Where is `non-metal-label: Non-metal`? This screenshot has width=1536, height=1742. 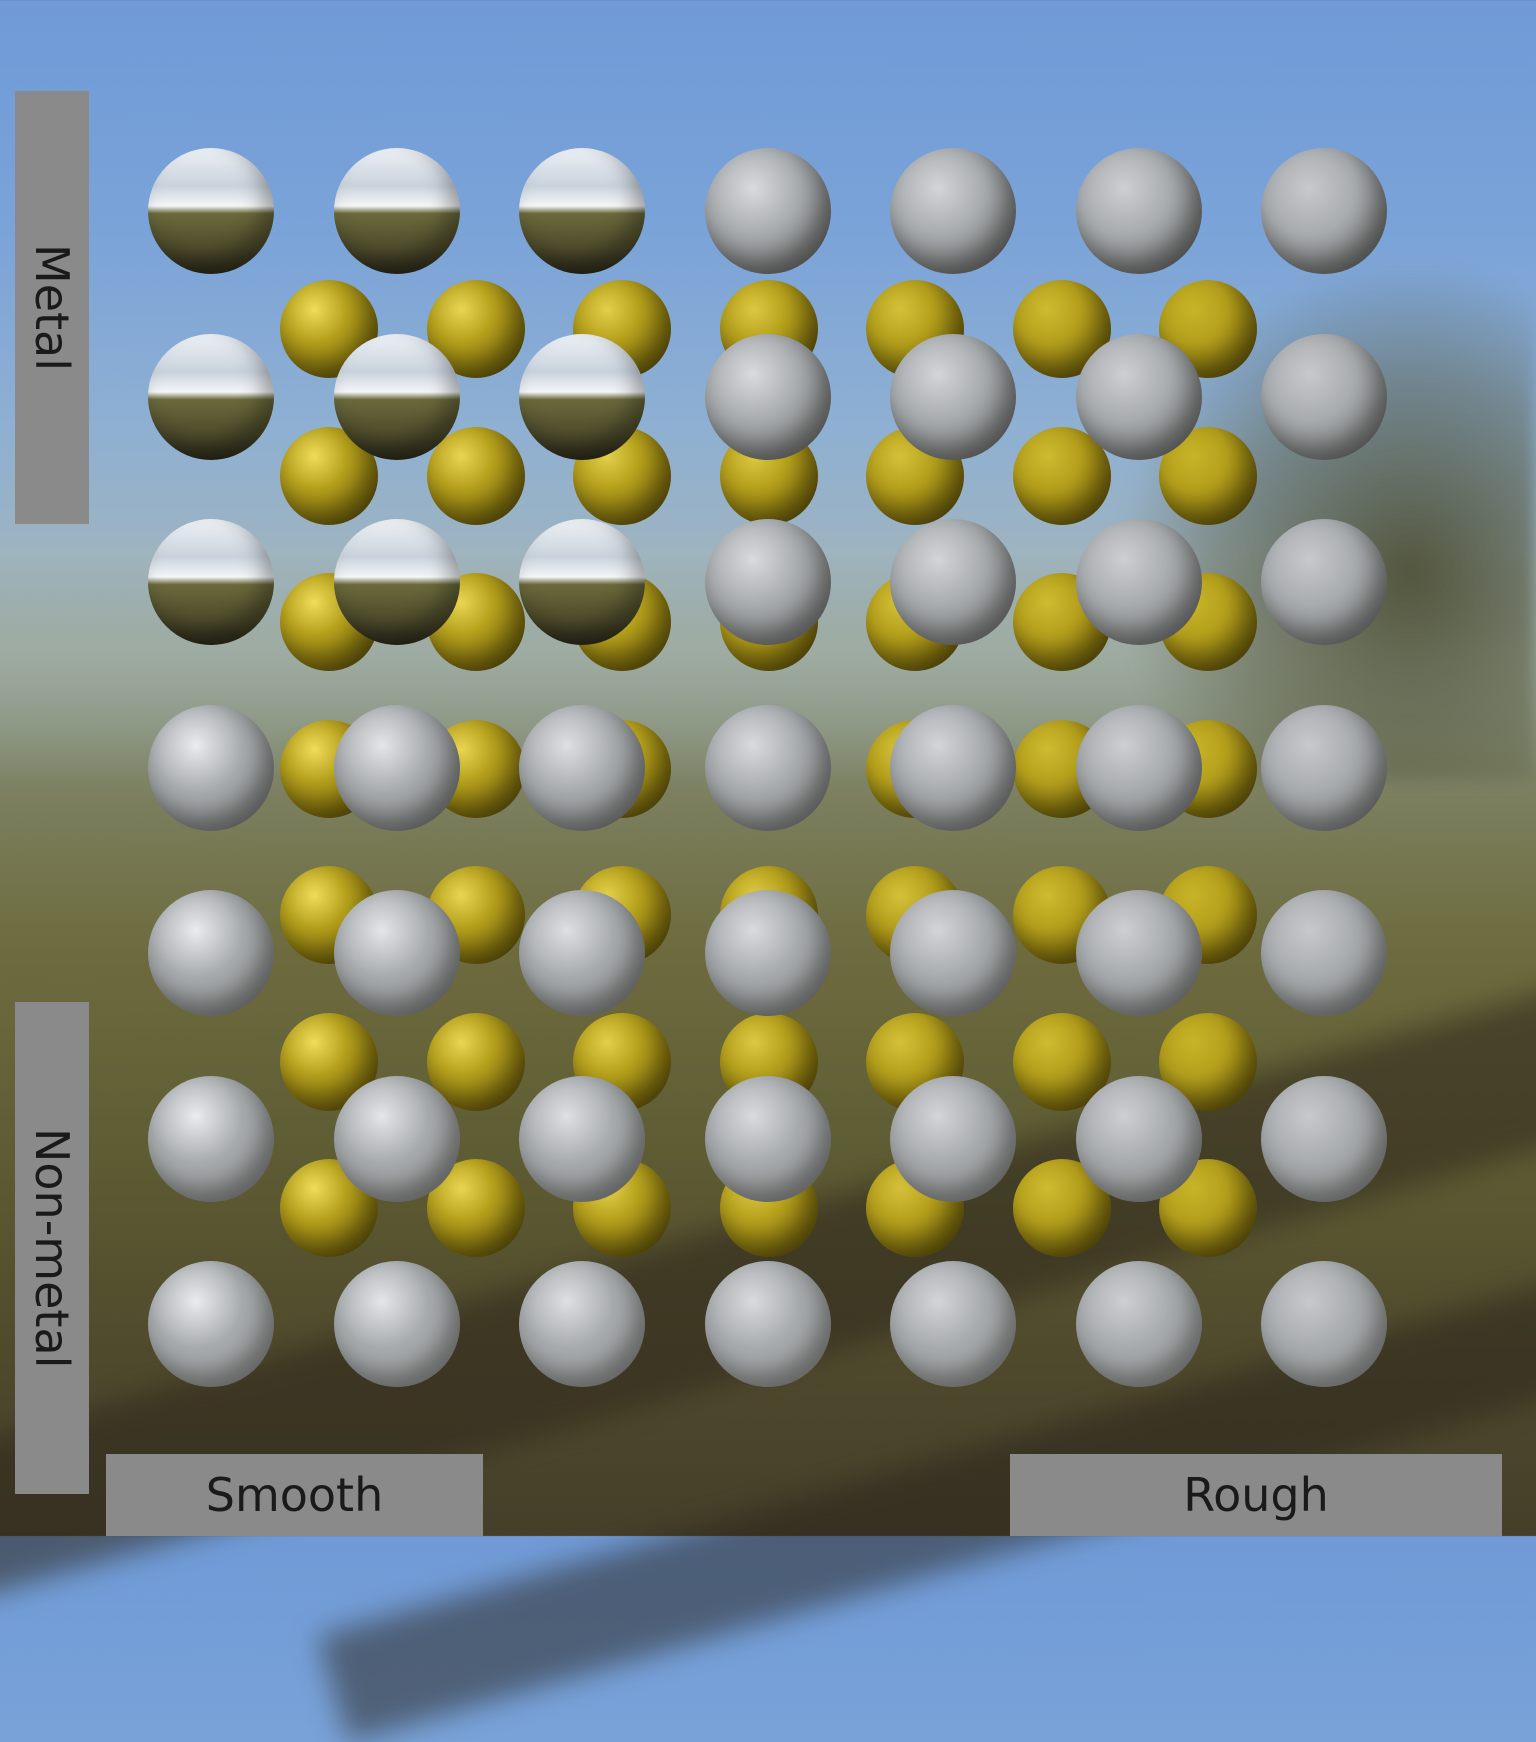
non-metal-label: Non-metal is located at coordinates (52, 1248).